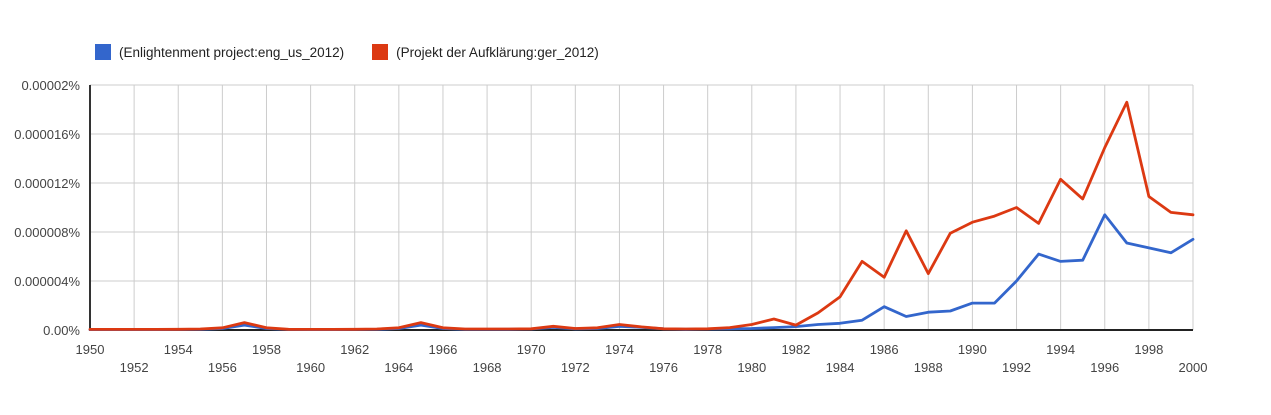  I want to click on x-axis-tick-label: 1962, so click(355, 349).